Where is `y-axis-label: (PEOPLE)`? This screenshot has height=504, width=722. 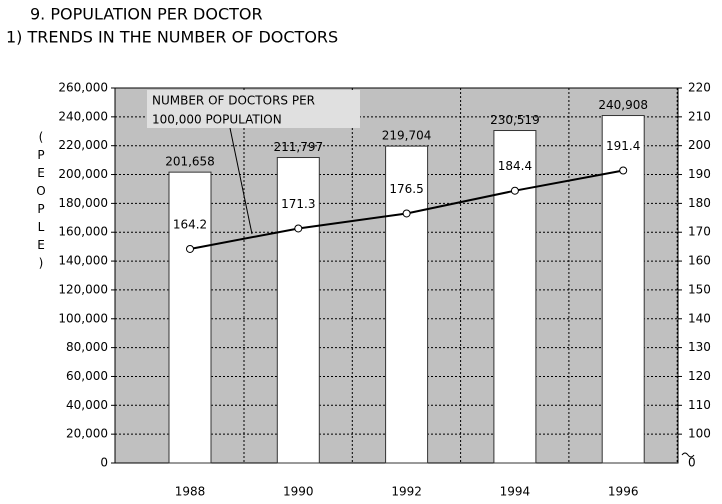 y-axis-label: (PEOPLE) is located at coordinates (41, 202).